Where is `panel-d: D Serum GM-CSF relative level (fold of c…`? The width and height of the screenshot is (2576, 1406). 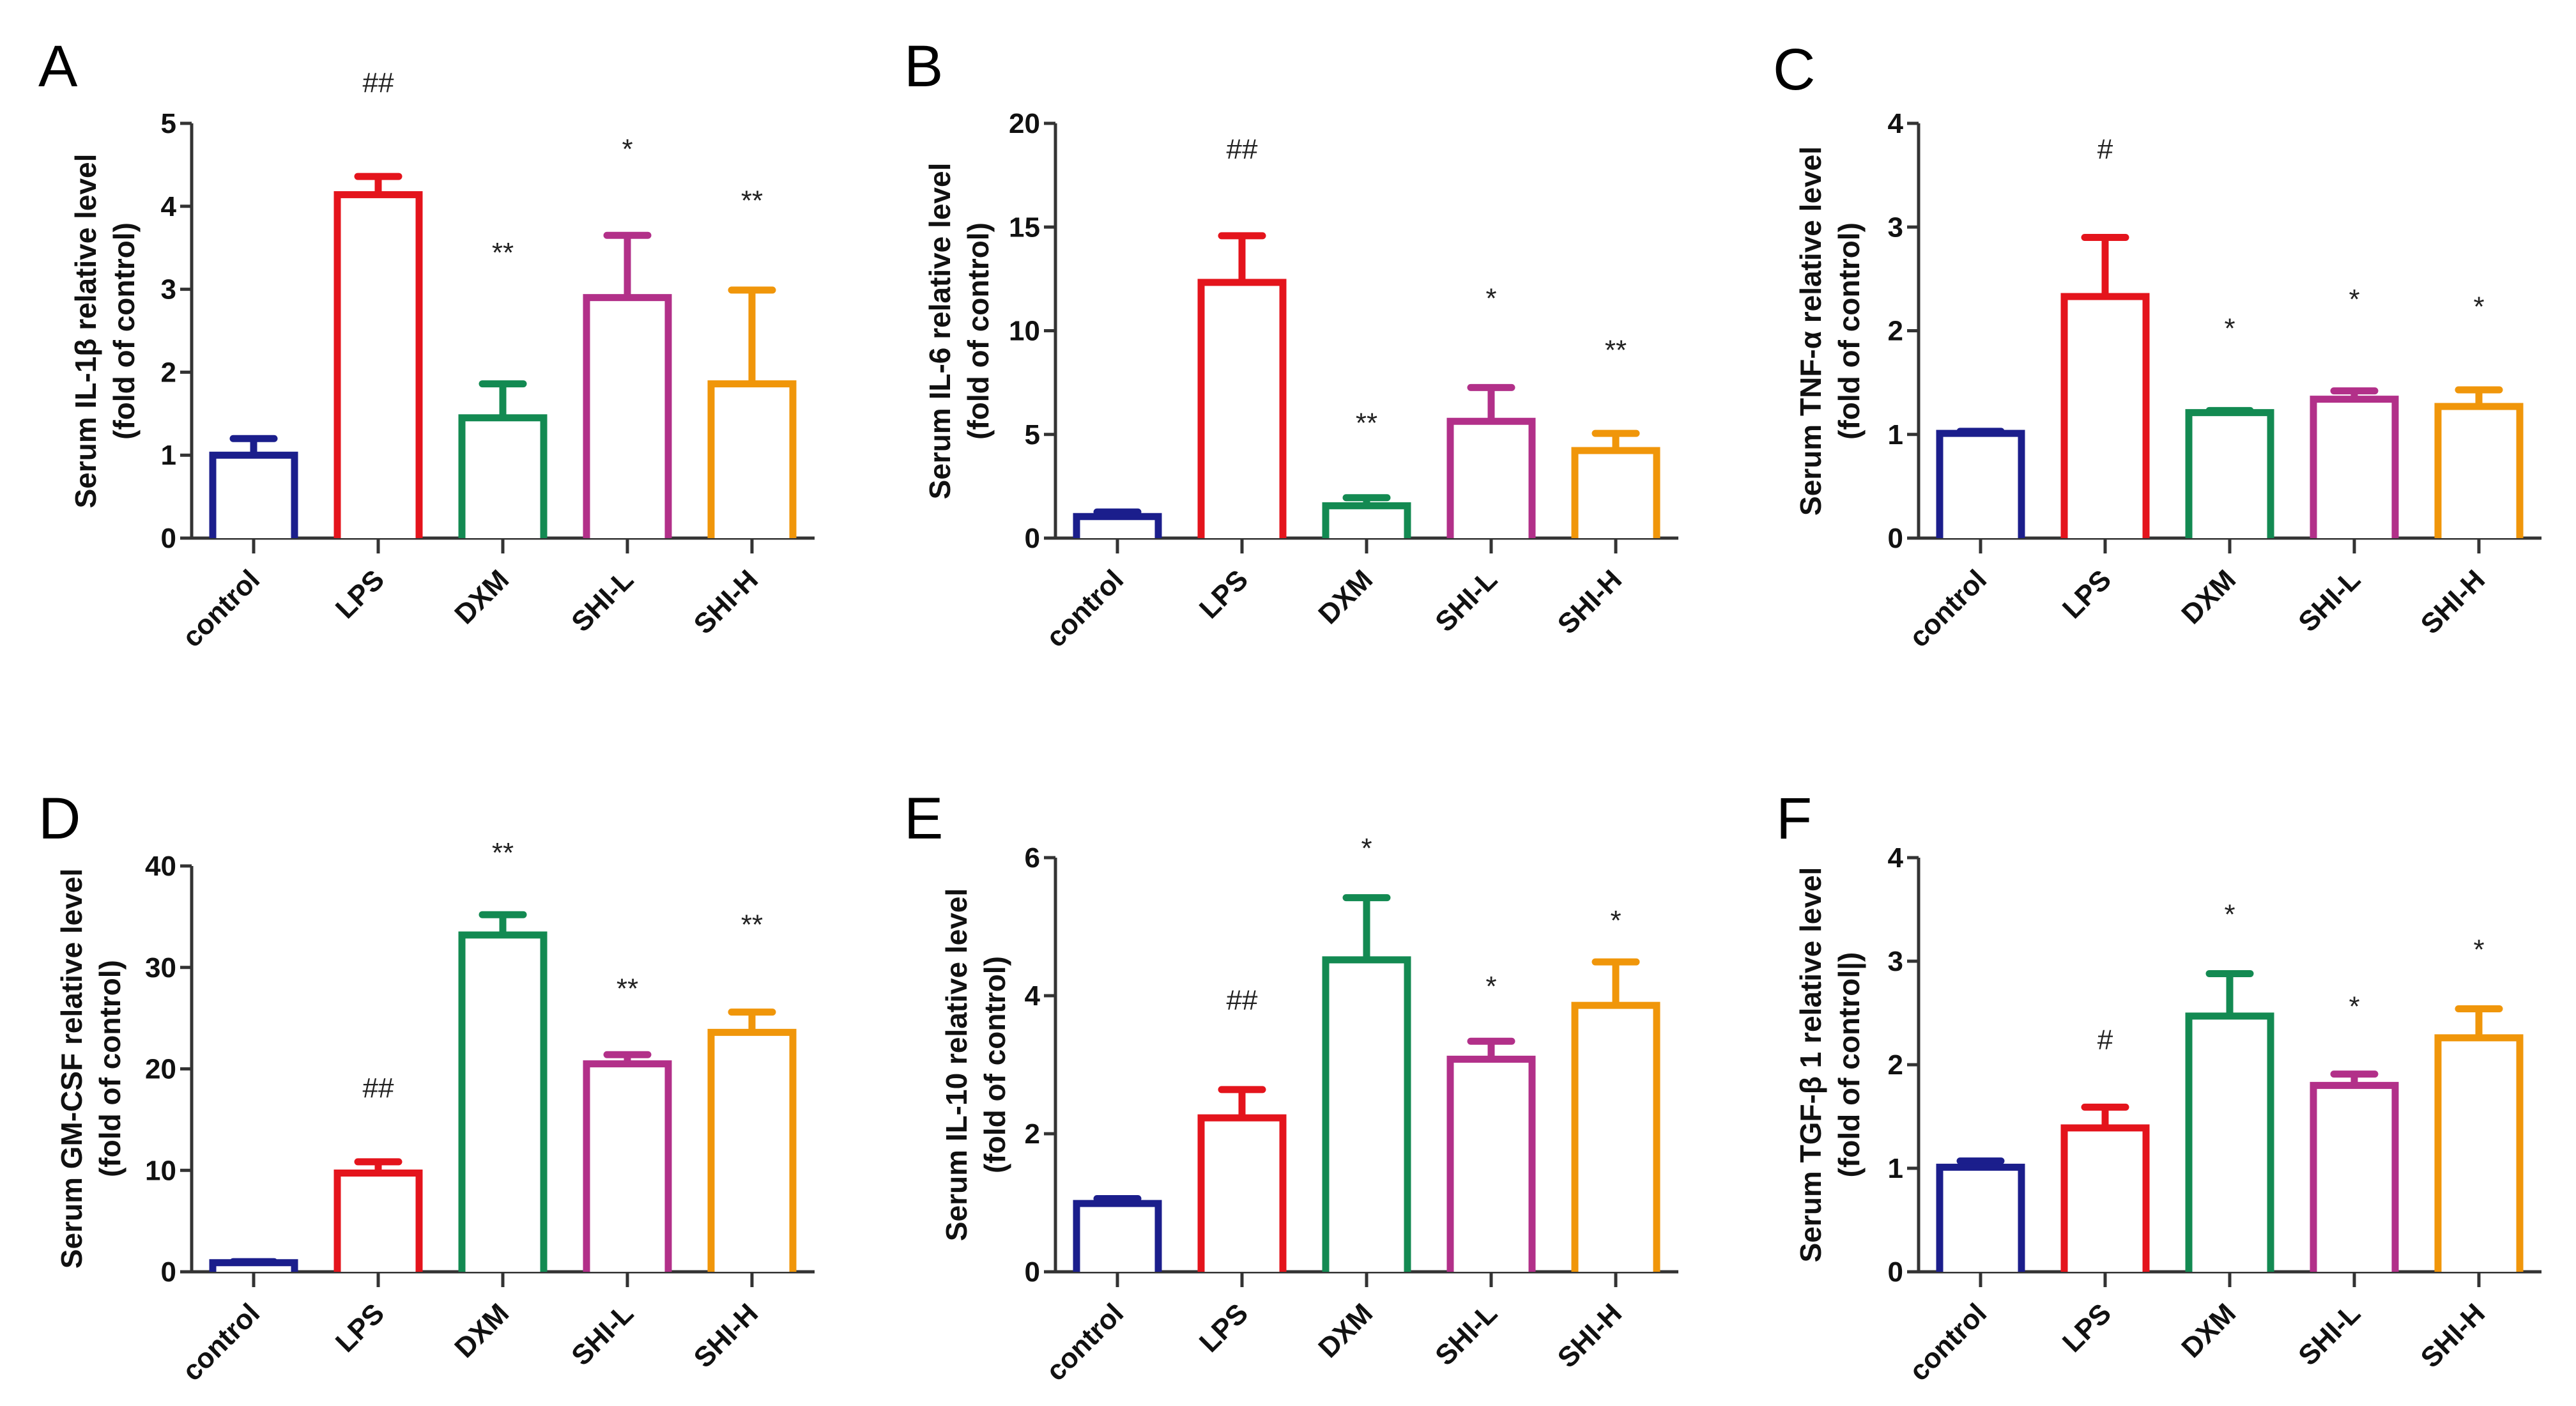 panel-d: D Serum GM-CSF relative level (fold of c… is located at coordinates (426, 1086).